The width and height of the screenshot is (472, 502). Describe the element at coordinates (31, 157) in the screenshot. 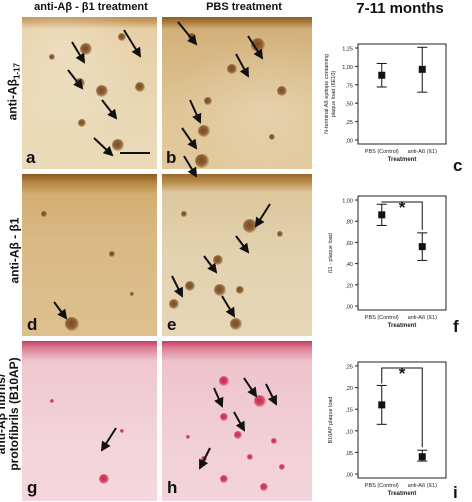

I see `panel-letter-a: a` at that location.